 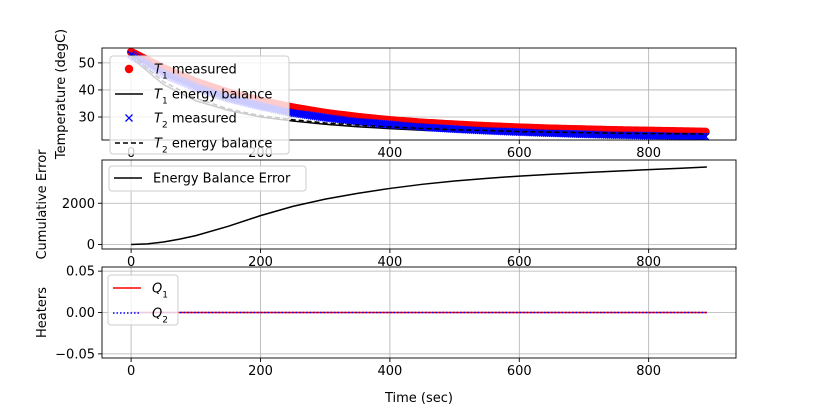 I want to click on plot-series-group, so click(x=419, y=206).